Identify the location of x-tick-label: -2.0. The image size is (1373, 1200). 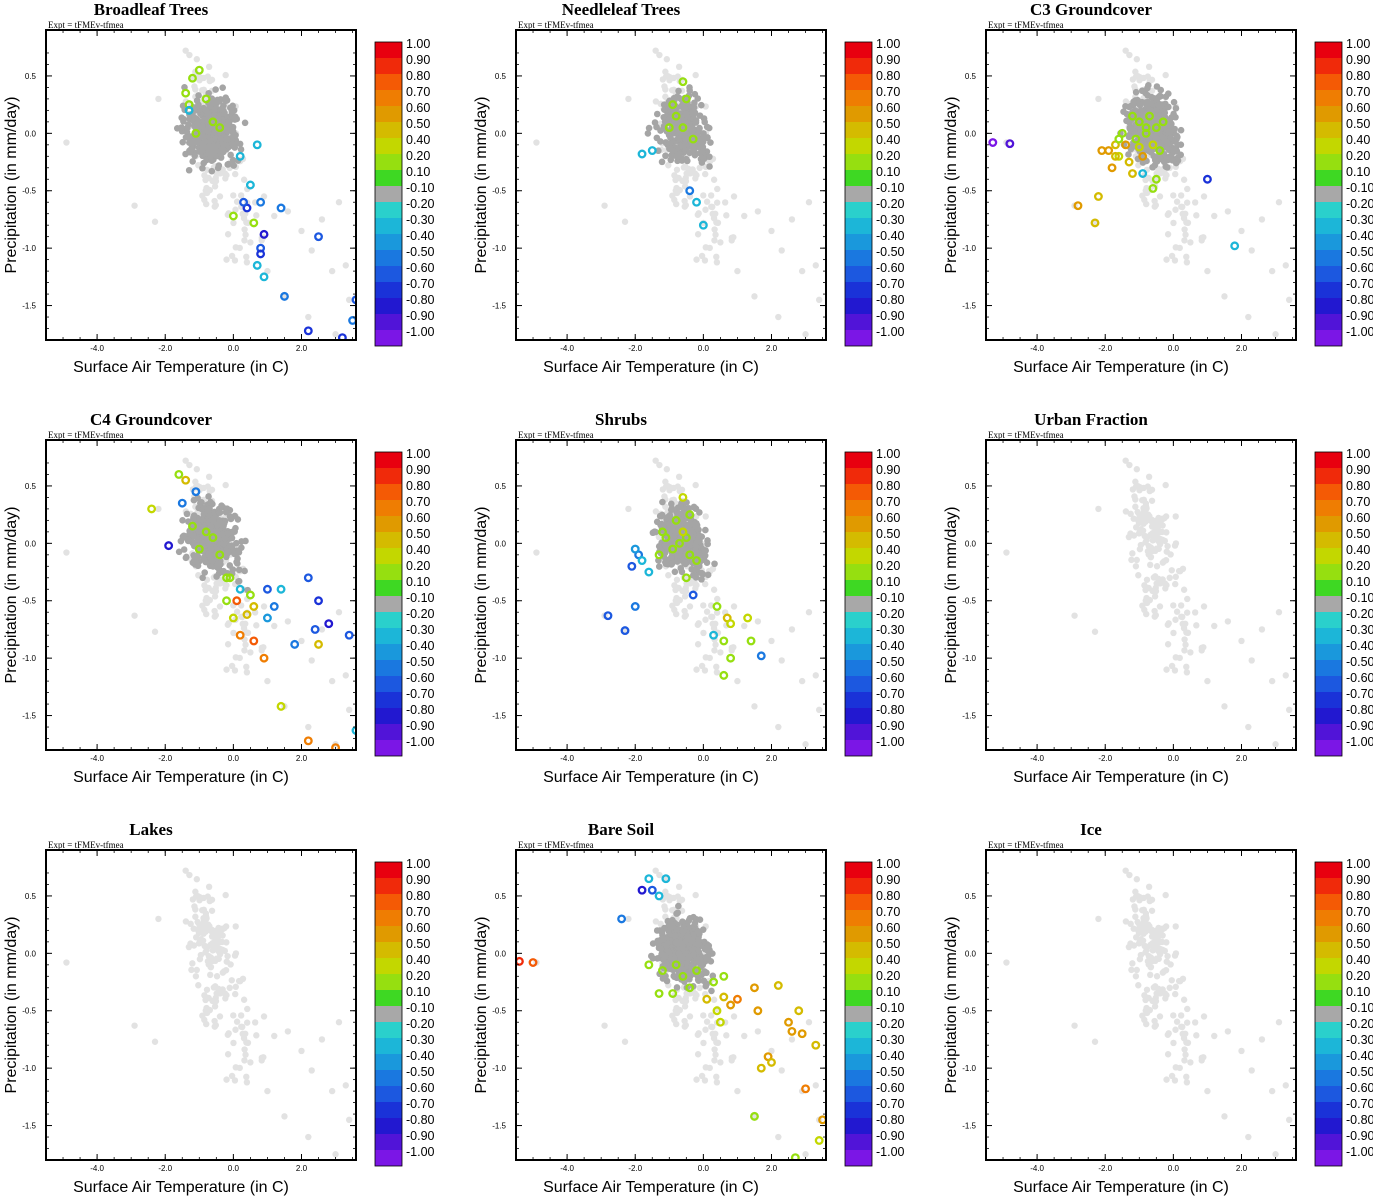
(165, 348).